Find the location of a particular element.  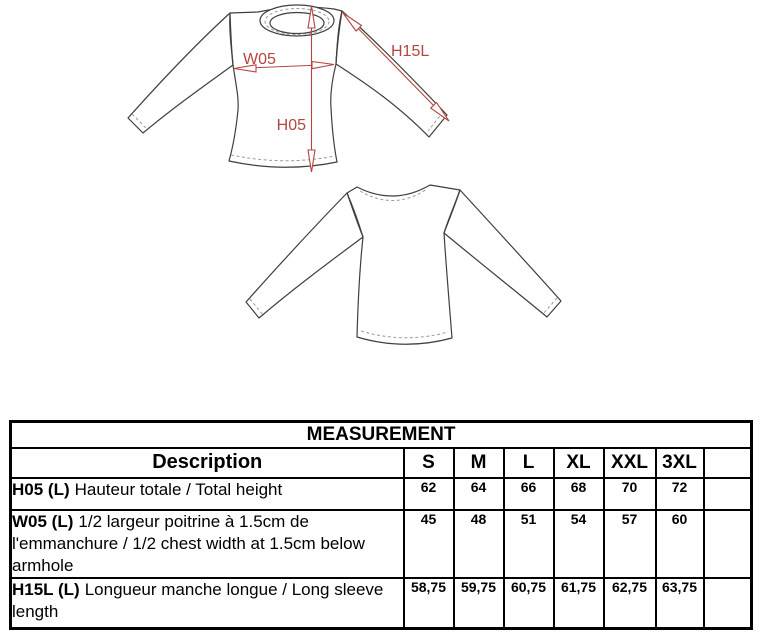

value-cell: 54 is located at coordinates (578, 543).